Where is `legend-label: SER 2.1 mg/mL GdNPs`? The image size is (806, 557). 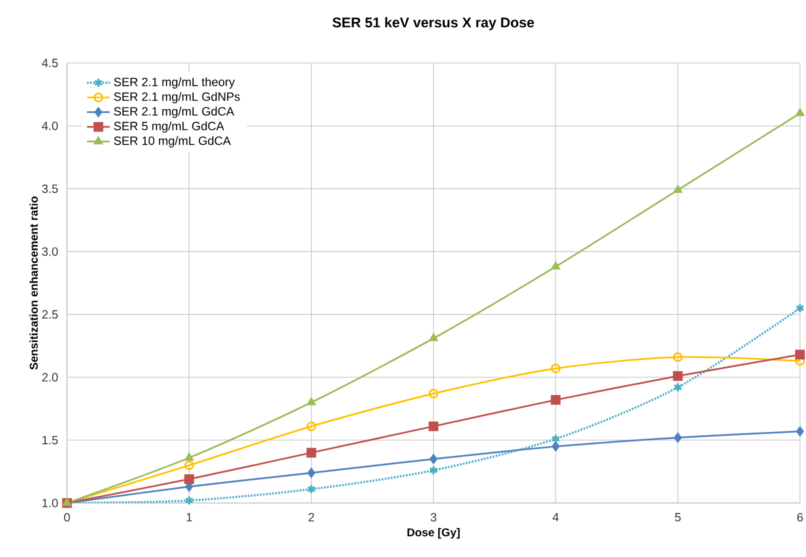 legend-label: SER 2.1 mg/mL GdNPs is located at coordinates (177, 98).